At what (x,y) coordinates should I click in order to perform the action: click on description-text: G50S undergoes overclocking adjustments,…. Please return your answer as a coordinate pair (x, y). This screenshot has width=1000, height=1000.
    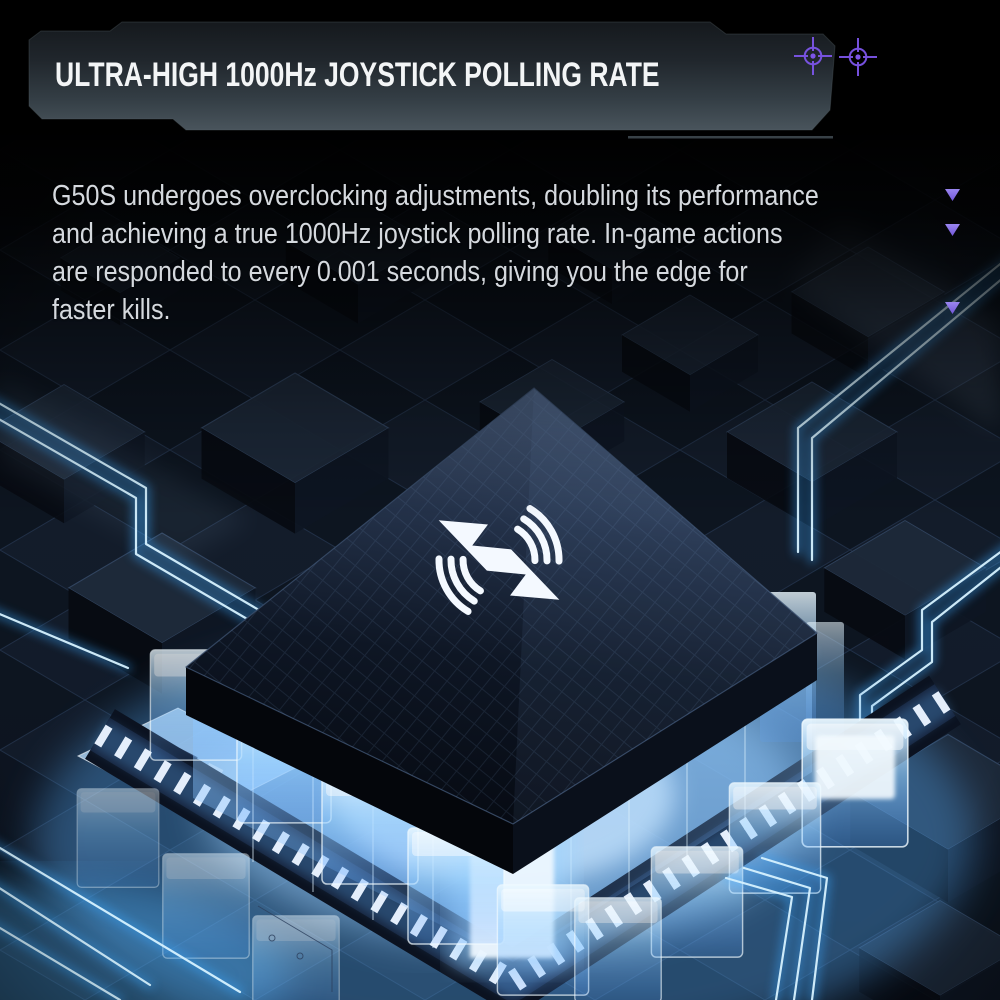
    Looking at the image, I should click on (435, 253).